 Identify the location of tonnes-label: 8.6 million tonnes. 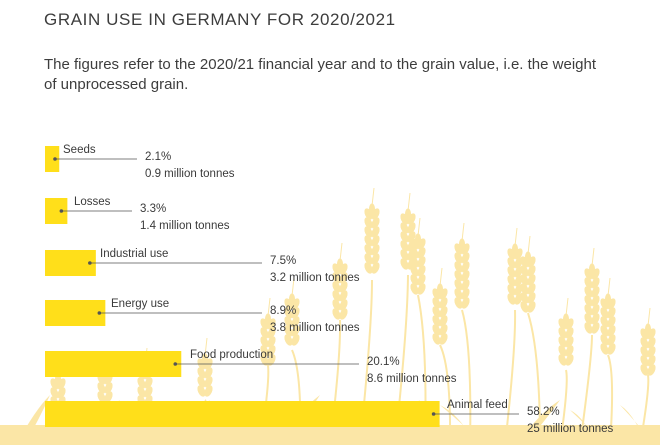
(412, 379).